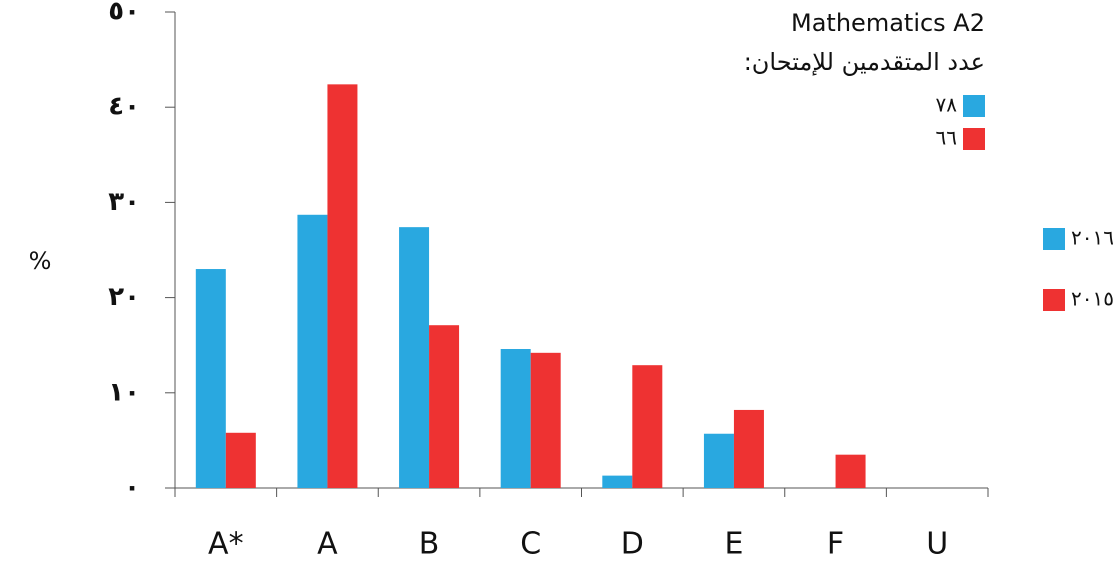  What do you see at coordinates (124, 392) in the screenshot?
I see `y-tick-label: ١٠` at bounding box center [124, 392].